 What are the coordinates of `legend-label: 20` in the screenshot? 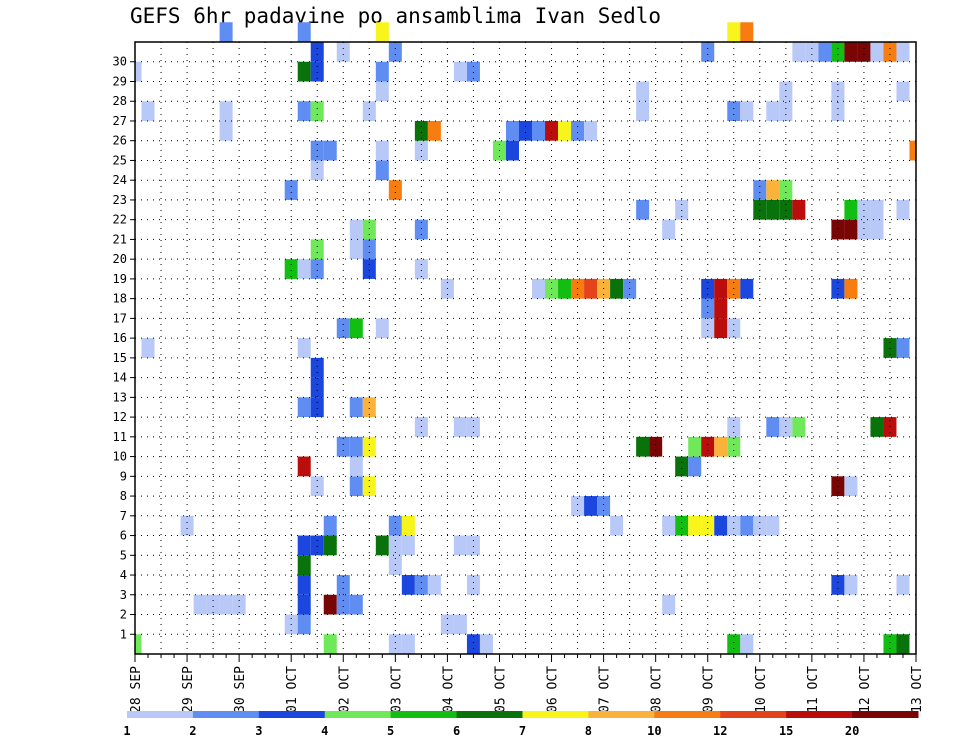 It's located at (852, 731).